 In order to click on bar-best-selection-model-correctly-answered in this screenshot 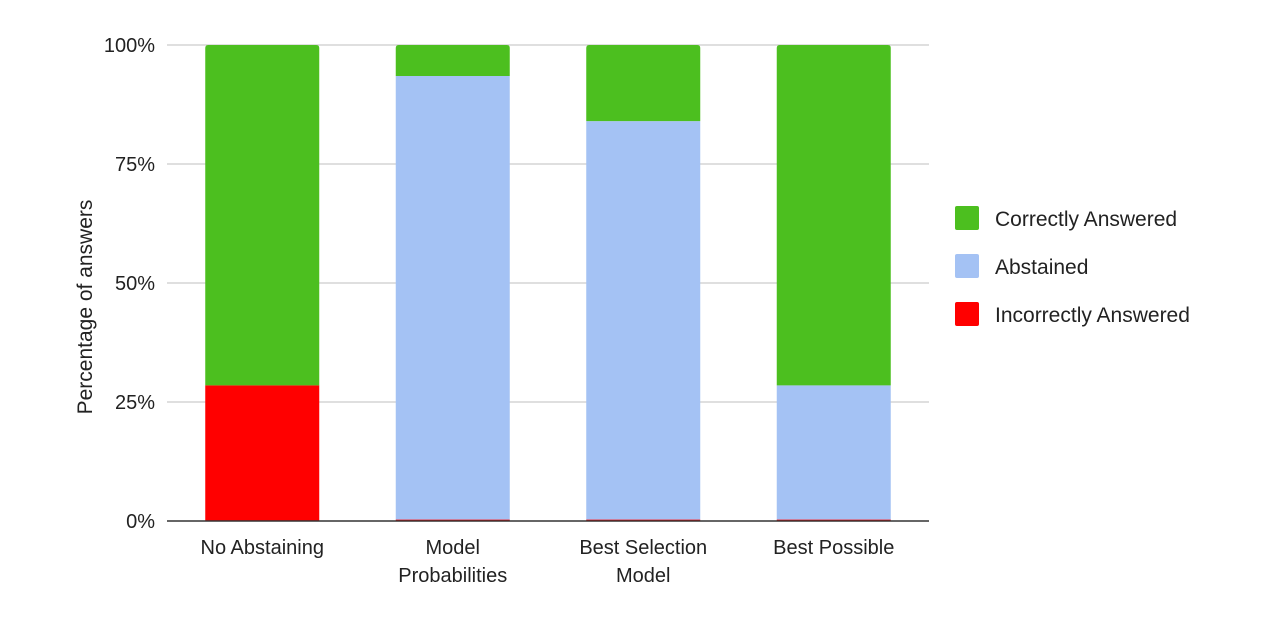, I will do `click(643, 83)`.